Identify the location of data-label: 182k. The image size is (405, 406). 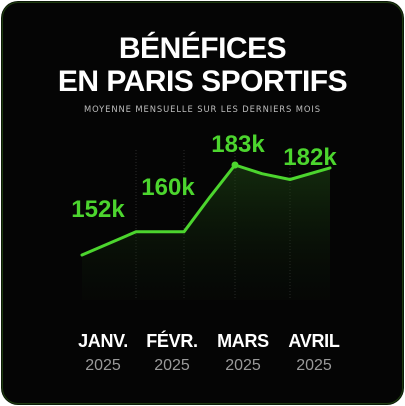
(310, 157).